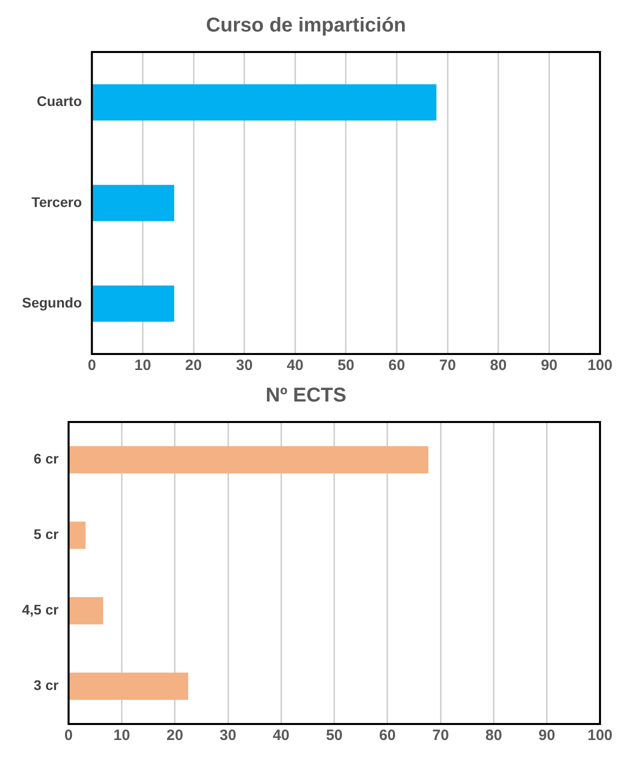  I want to click on y-tick-label: 3 cr, so click(47, 685).